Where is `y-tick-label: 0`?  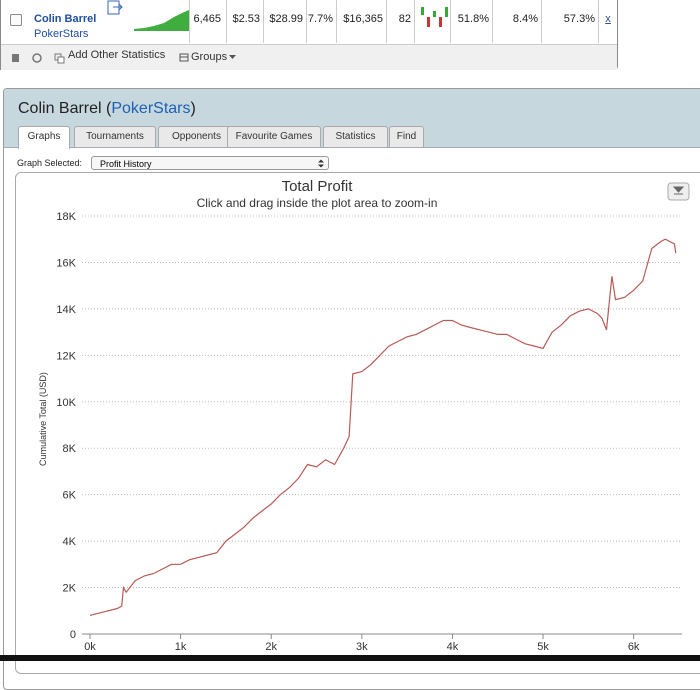 y-tick-label: 0 is located at coordinates (73, 635).